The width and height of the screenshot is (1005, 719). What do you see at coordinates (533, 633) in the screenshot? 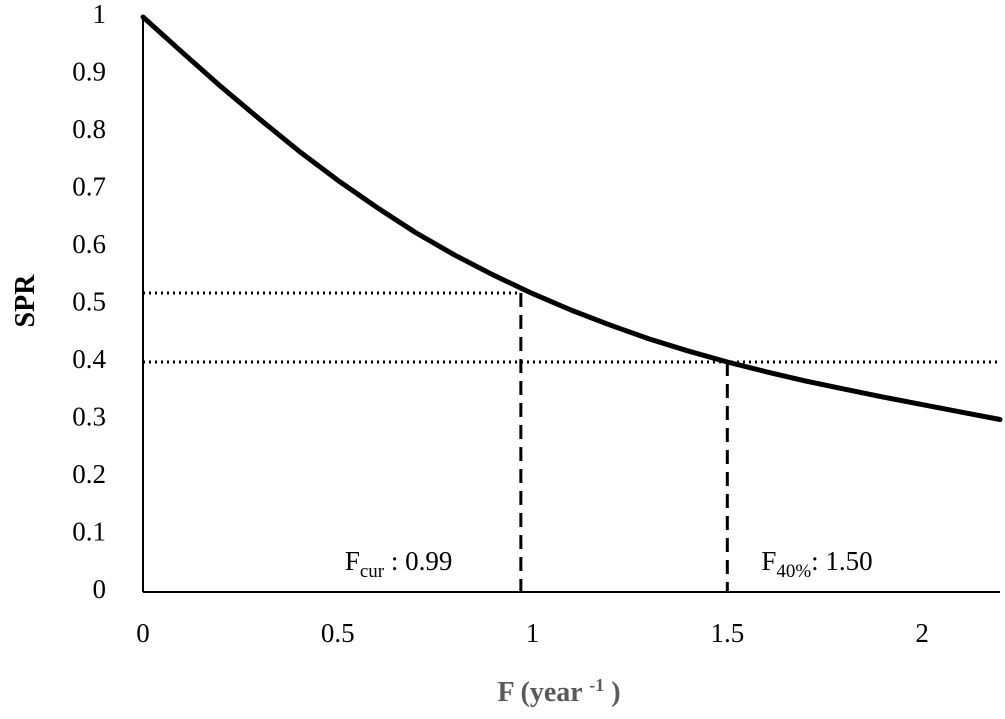
I see `x-tick-label: 1` at bounding box center [533, 633].